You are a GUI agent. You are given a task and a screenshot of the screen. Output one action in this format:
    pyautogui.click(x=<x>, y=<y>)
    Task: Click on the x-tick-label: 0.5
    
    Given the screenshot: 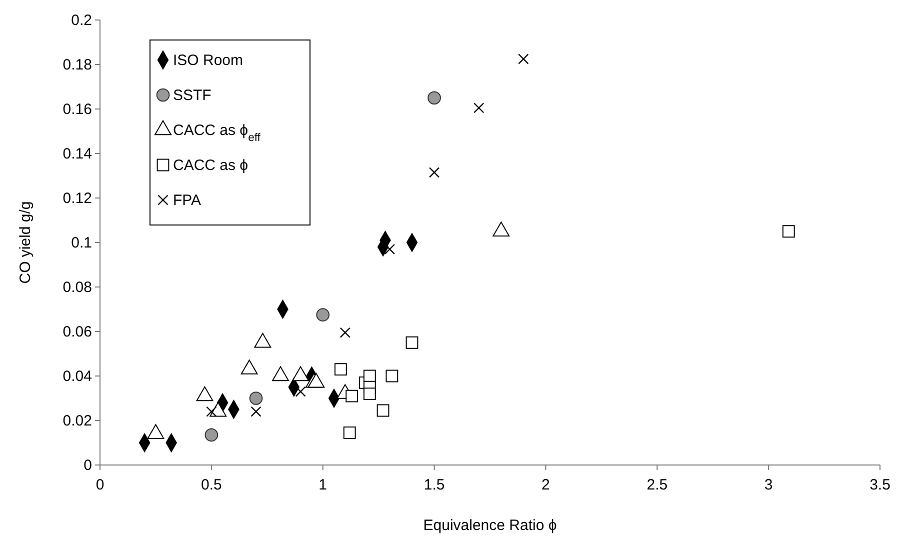 What is the action you would take?
    pyautogui.click(x=211, y=485)
    